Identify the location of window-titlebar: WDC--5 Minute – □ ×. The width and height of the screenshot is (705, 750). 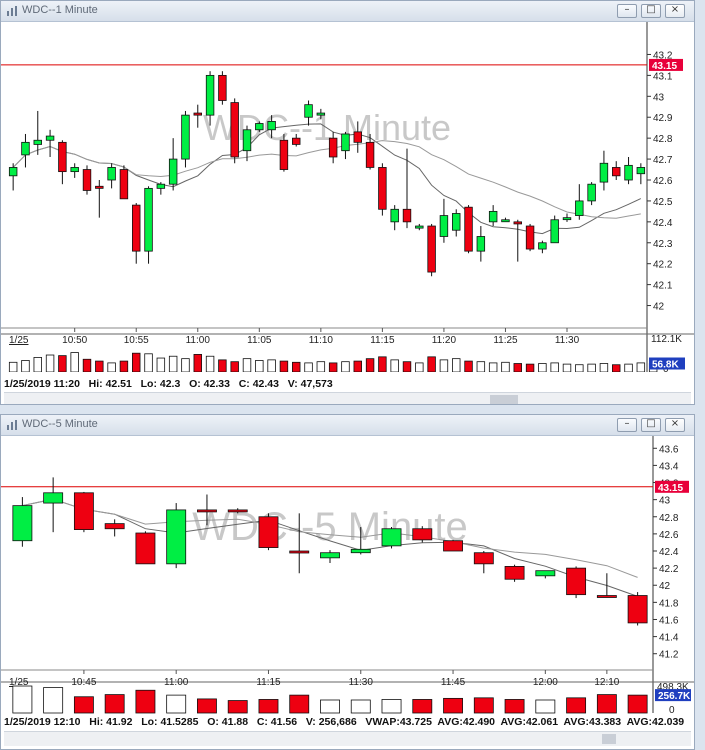
(347, 425).